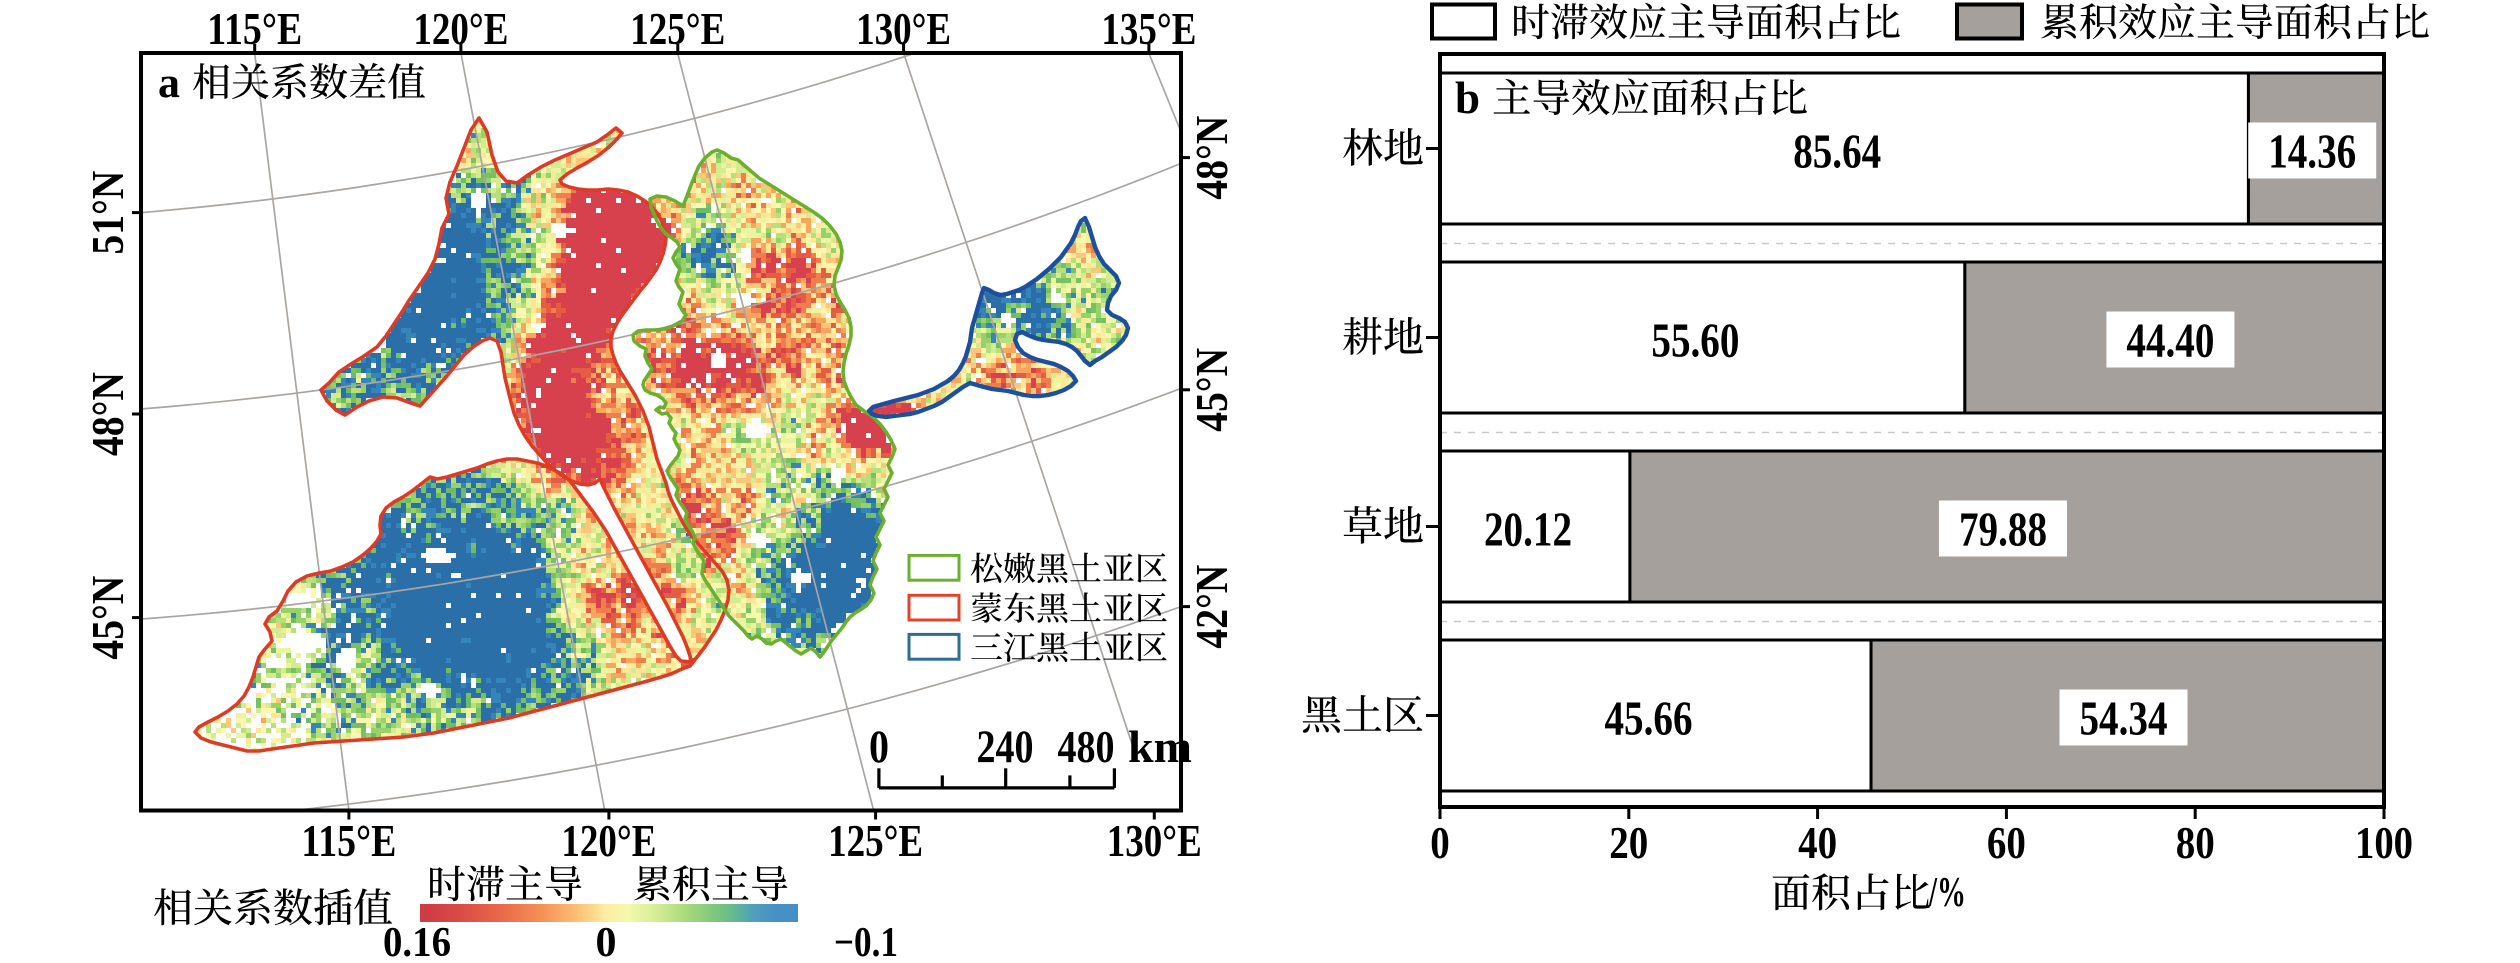 The height and width of the screenshot is (963, 2520). What do you see at coordinates (866, 939) in the screenshot?
I see `svg-text: −0.1` at bounding box center [866, 939].